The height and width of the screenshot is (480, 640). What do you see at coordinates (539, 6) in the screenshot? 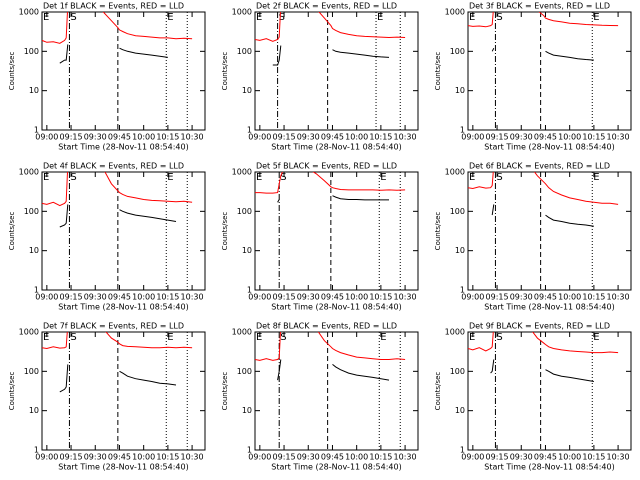
I see `panel-title: Det 3f BLACK = Events, RED = LLD` at bounding box center [539, 6].